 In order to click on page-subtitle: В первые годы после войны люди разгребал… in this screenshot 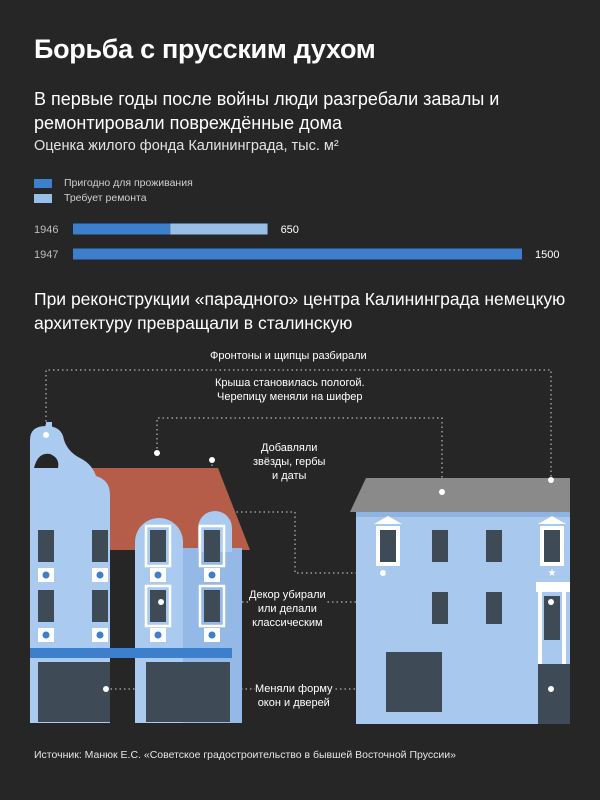, I will do `click(267, 111)`.